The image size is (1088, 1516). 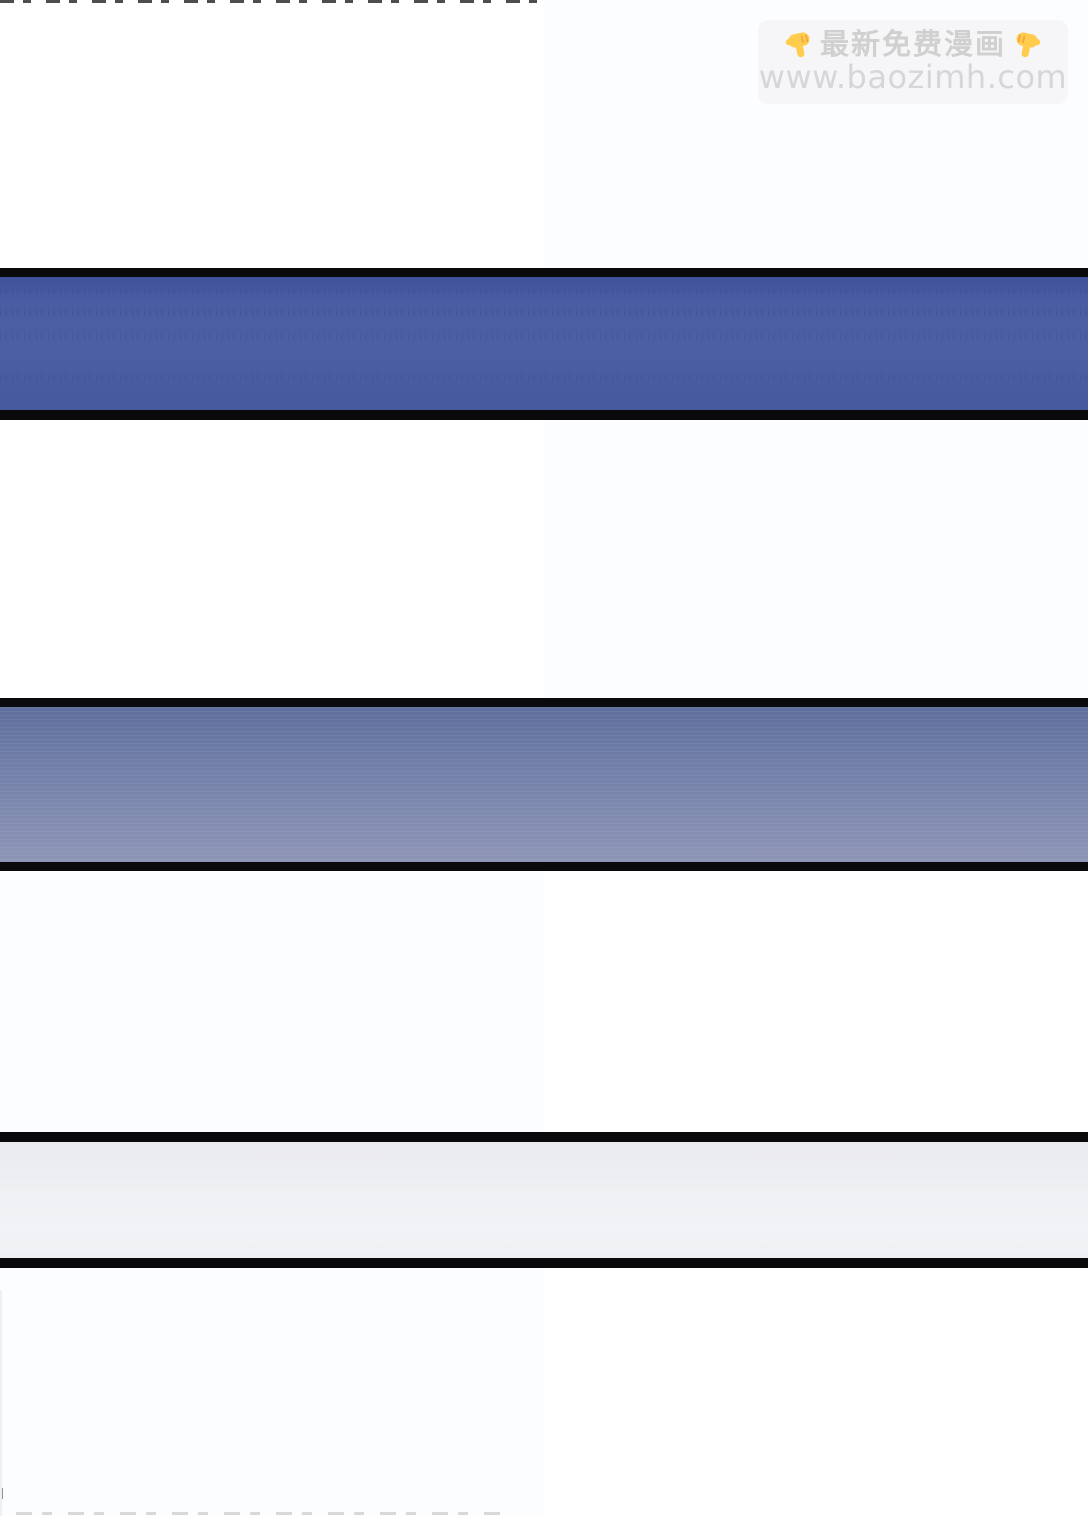 I want to click on left-edge-line, so click(x=1, y=1403).